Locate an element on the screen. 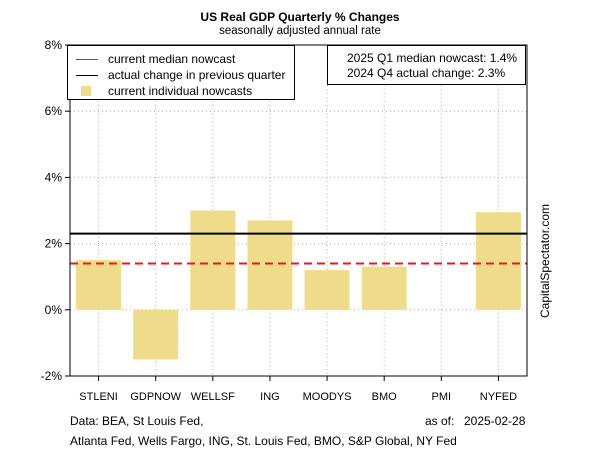  legend-label: current median nowcast is located at coordinates (172, 59).